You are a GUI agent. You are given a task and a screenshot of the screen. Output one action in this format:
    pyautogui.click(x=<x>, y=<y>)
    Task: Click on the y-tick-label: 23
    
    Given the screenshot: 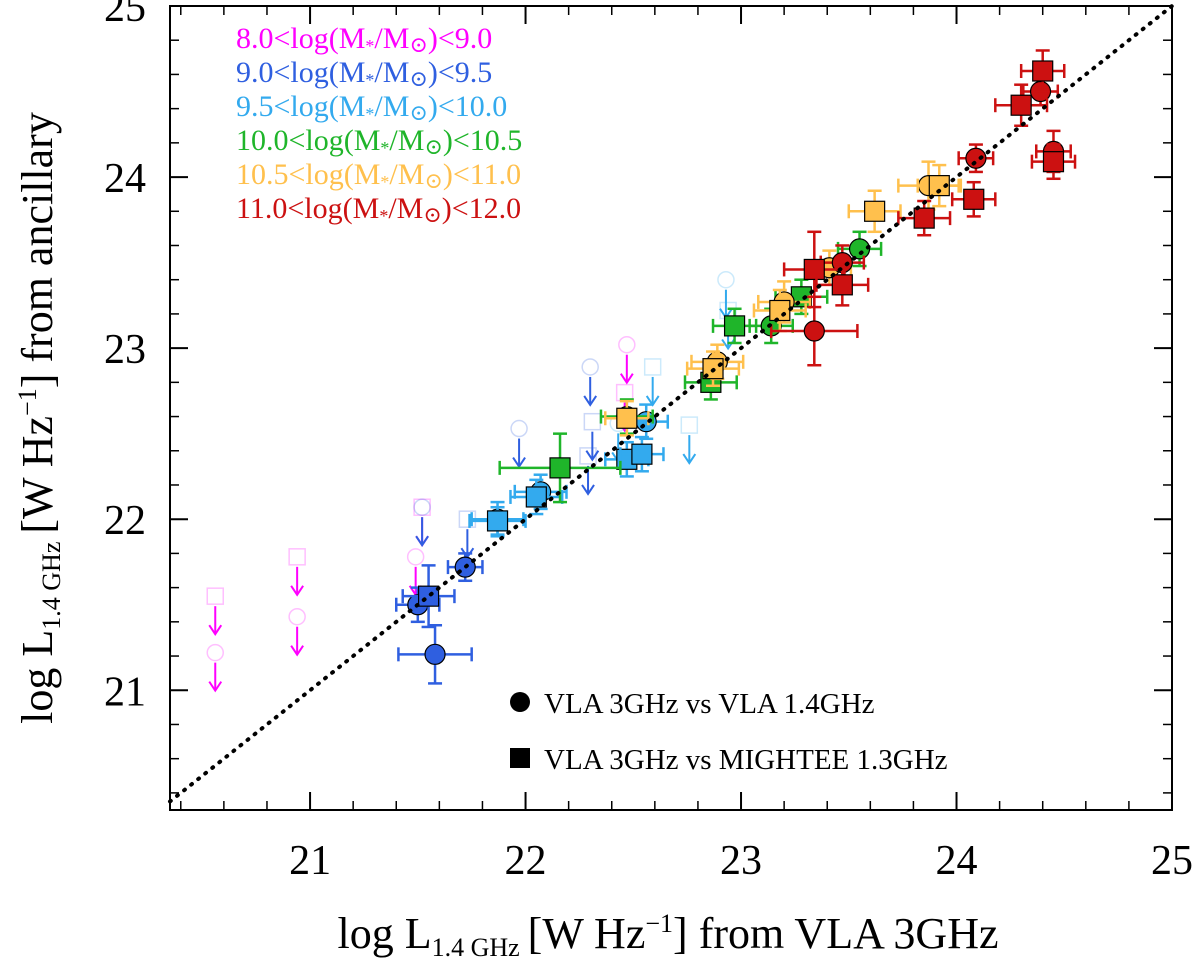 What is the action you would take?
    pyautogui.click(x=125, y=350)
    